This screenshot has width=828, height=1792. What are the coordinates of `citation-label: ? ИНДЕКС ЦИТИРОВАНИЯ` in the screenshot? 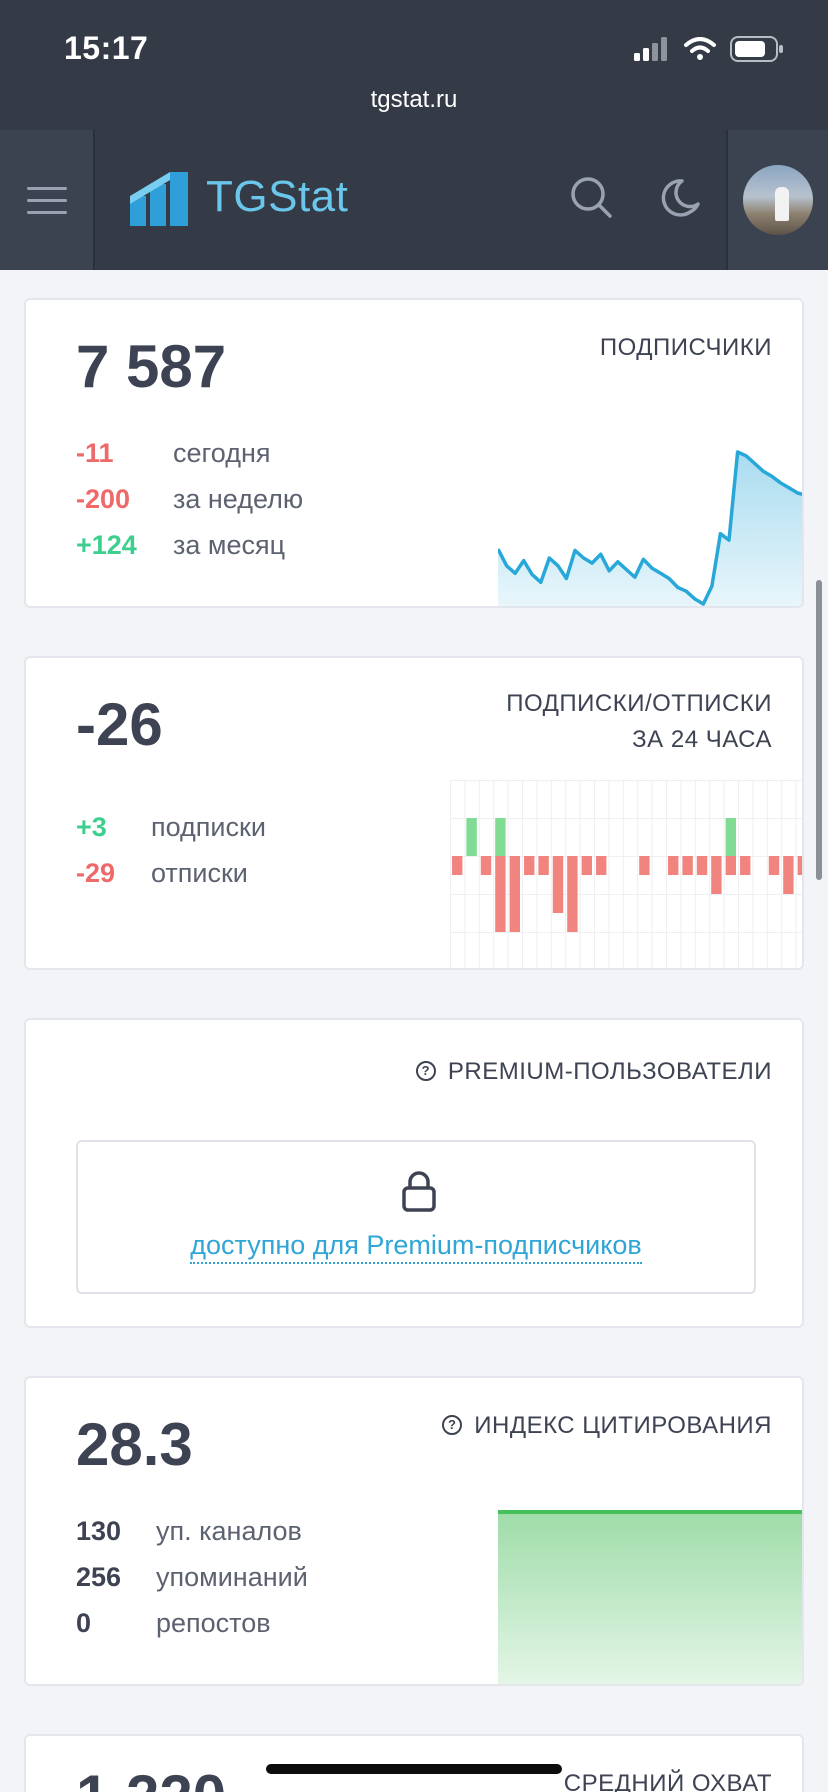 It's located at (607, 1426).